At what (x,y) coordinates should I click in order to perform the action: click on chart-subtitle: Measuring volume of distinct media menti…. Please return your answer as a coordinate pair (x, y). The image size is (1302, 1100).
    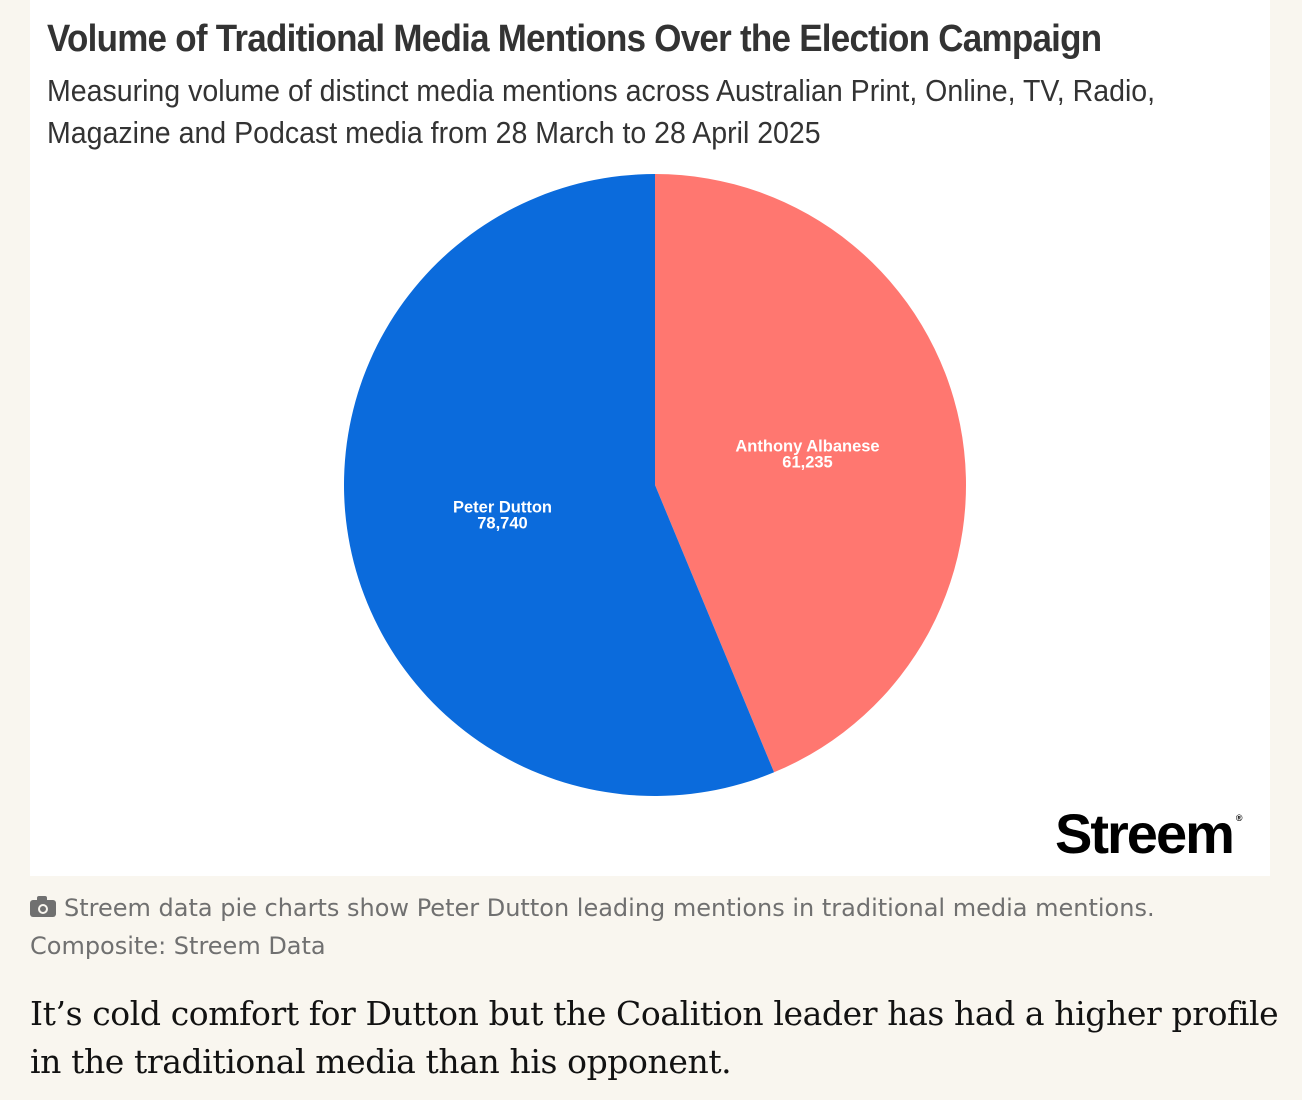
    Looking at the image, I should click on (601, 111).